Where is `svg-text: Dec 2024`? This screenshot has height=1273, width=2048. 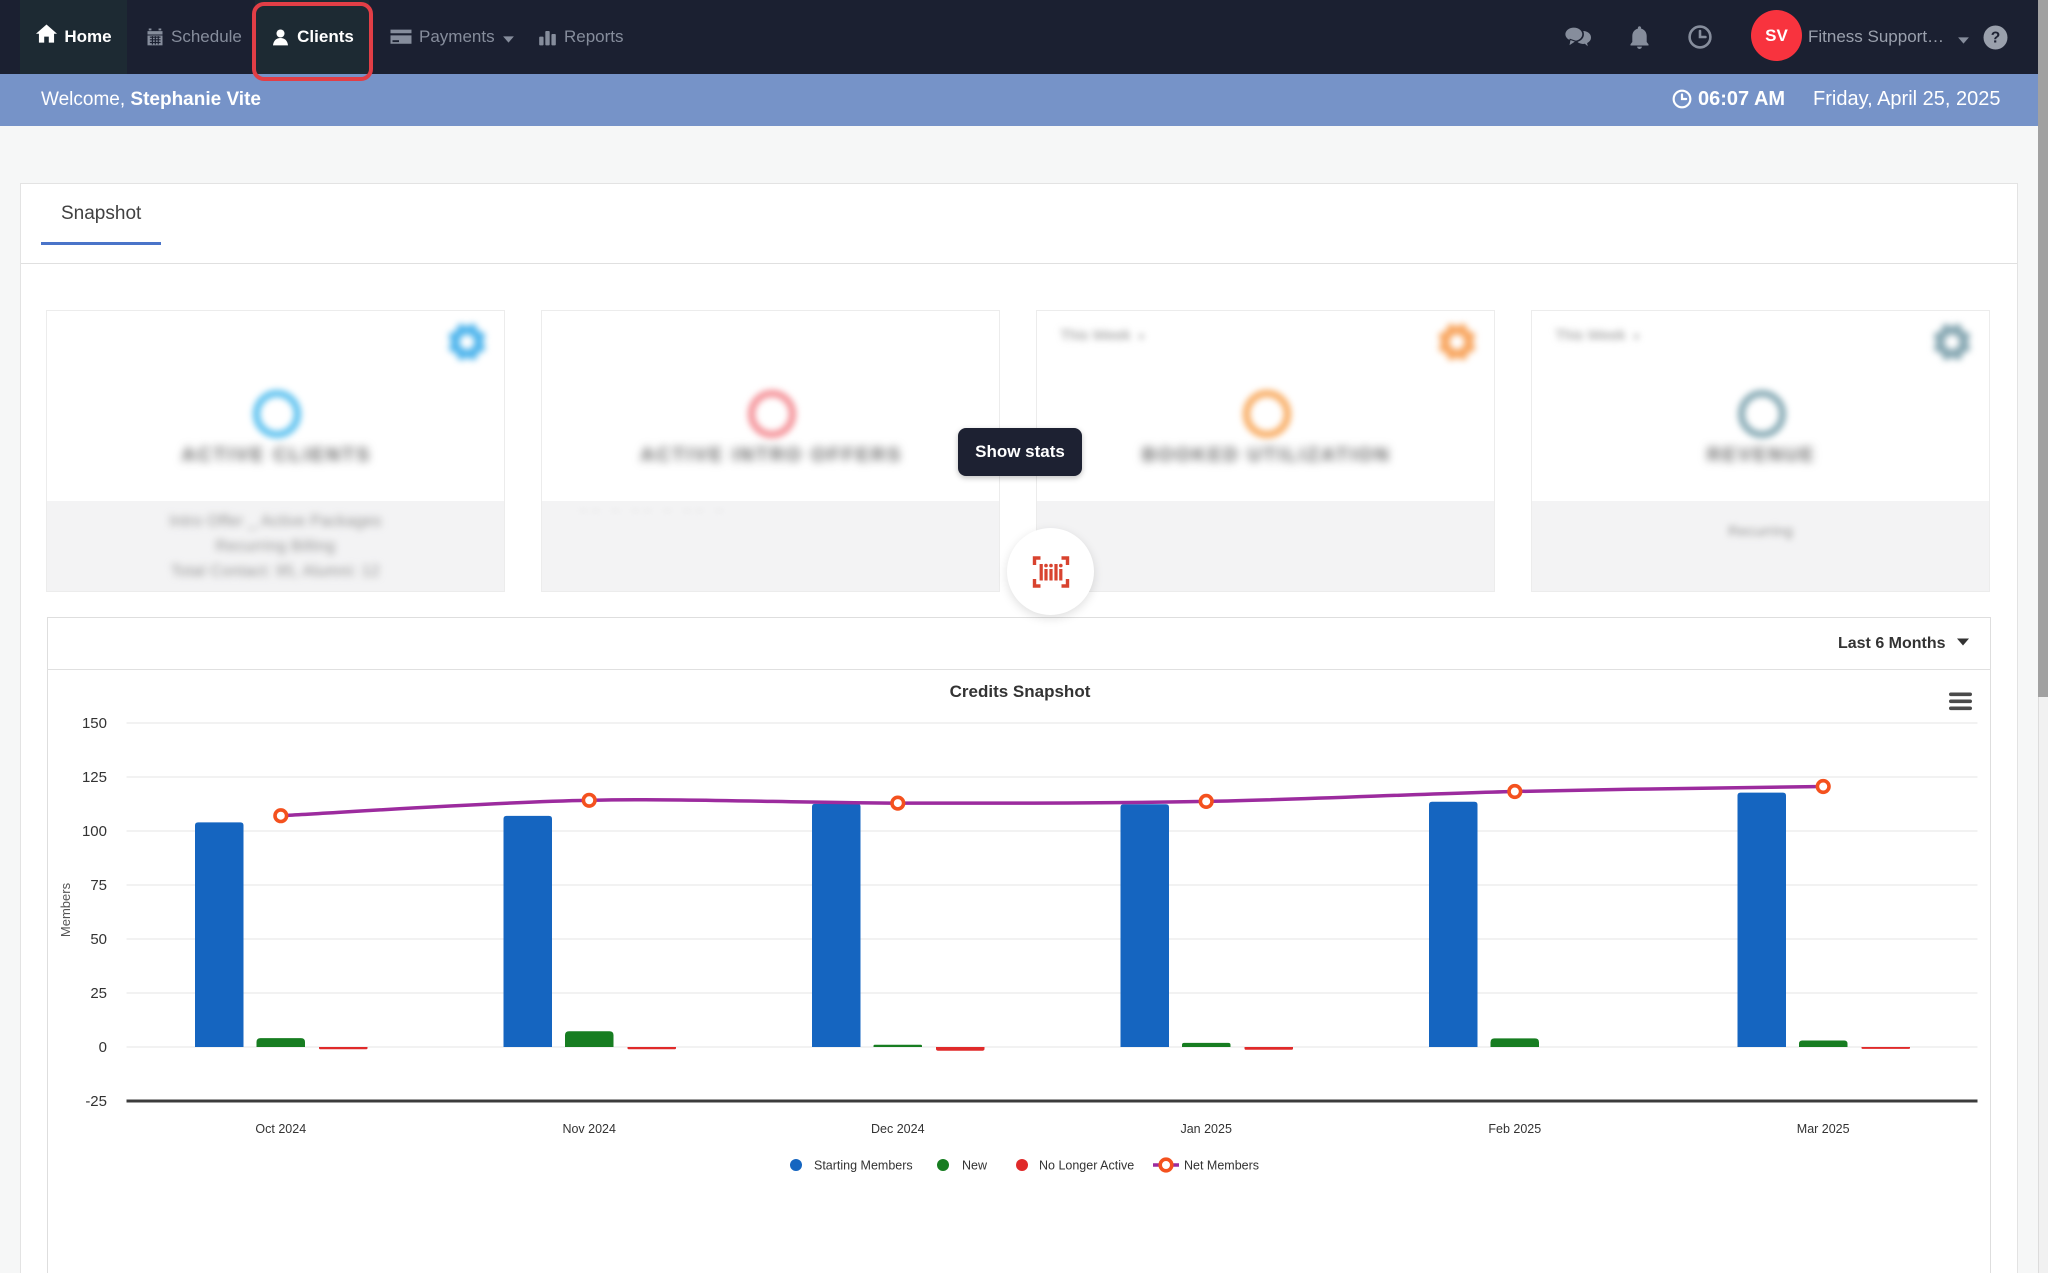 svg-text: Dec 2024 is located at coordinates (898, 1129).